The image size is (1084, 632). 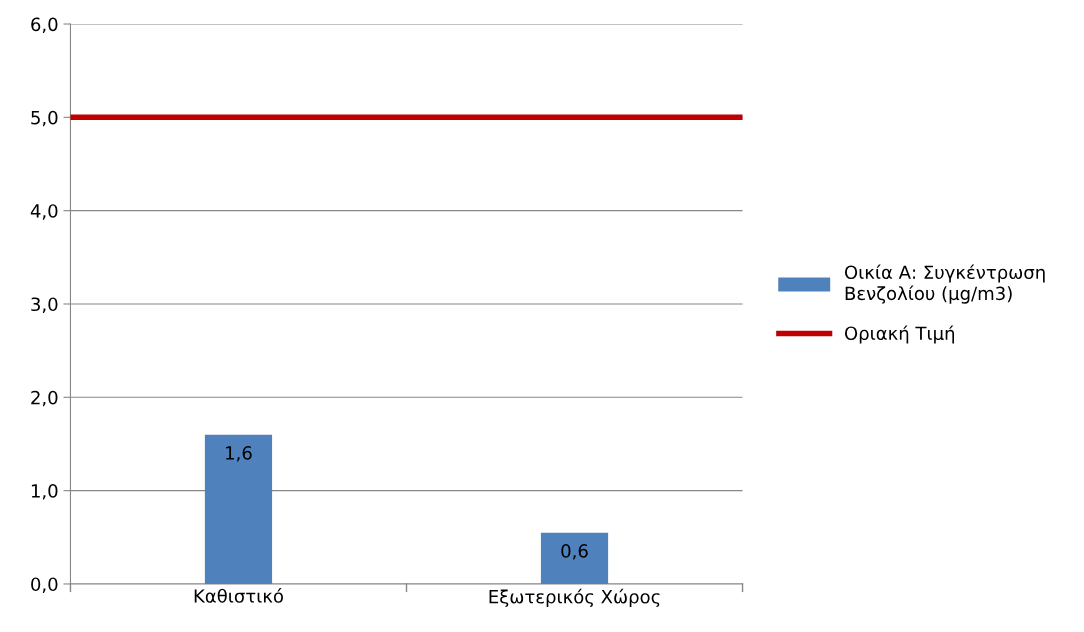 I want to click on legend-label: Οικία Α: Συγκέντρωση Βενζολίου (μg/m3), so click(x=944, y=284).